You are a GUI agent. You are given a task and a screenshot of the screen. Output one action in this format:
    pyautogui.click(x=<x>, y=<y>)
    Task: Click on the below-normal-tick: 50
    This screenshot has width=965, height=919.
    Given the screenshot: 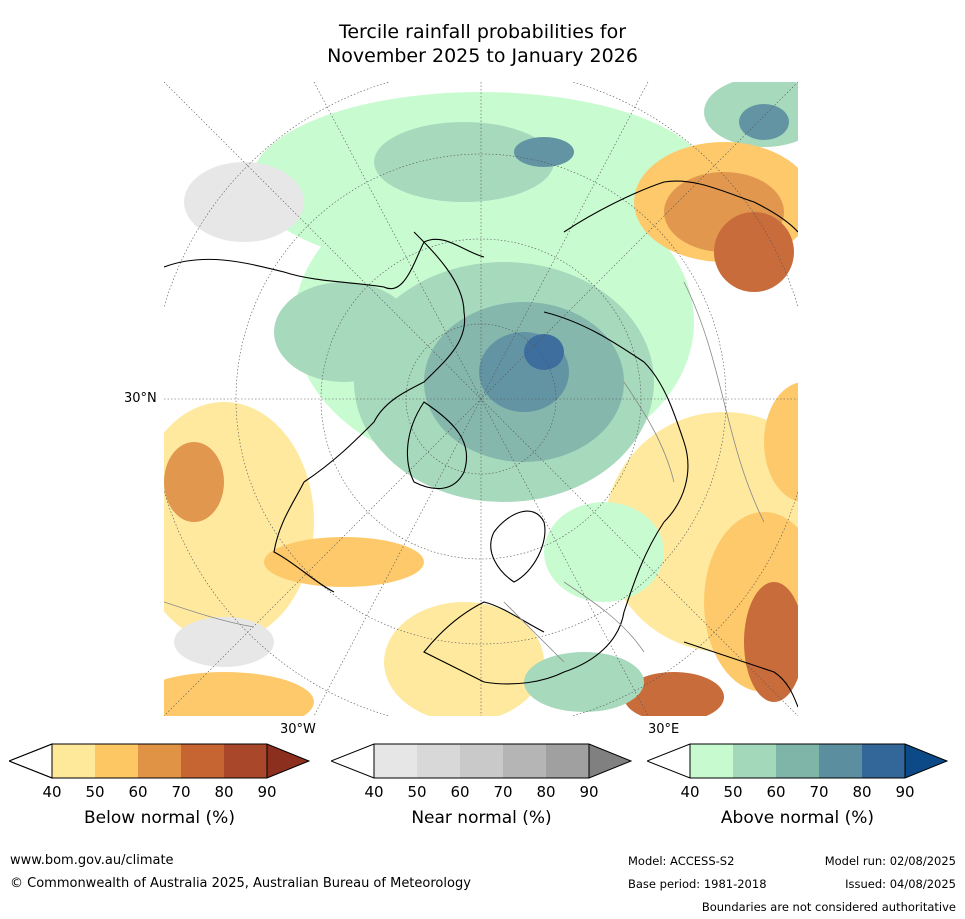 What is the action you would take?
    pyautogui.click(x=95, y=792)
    